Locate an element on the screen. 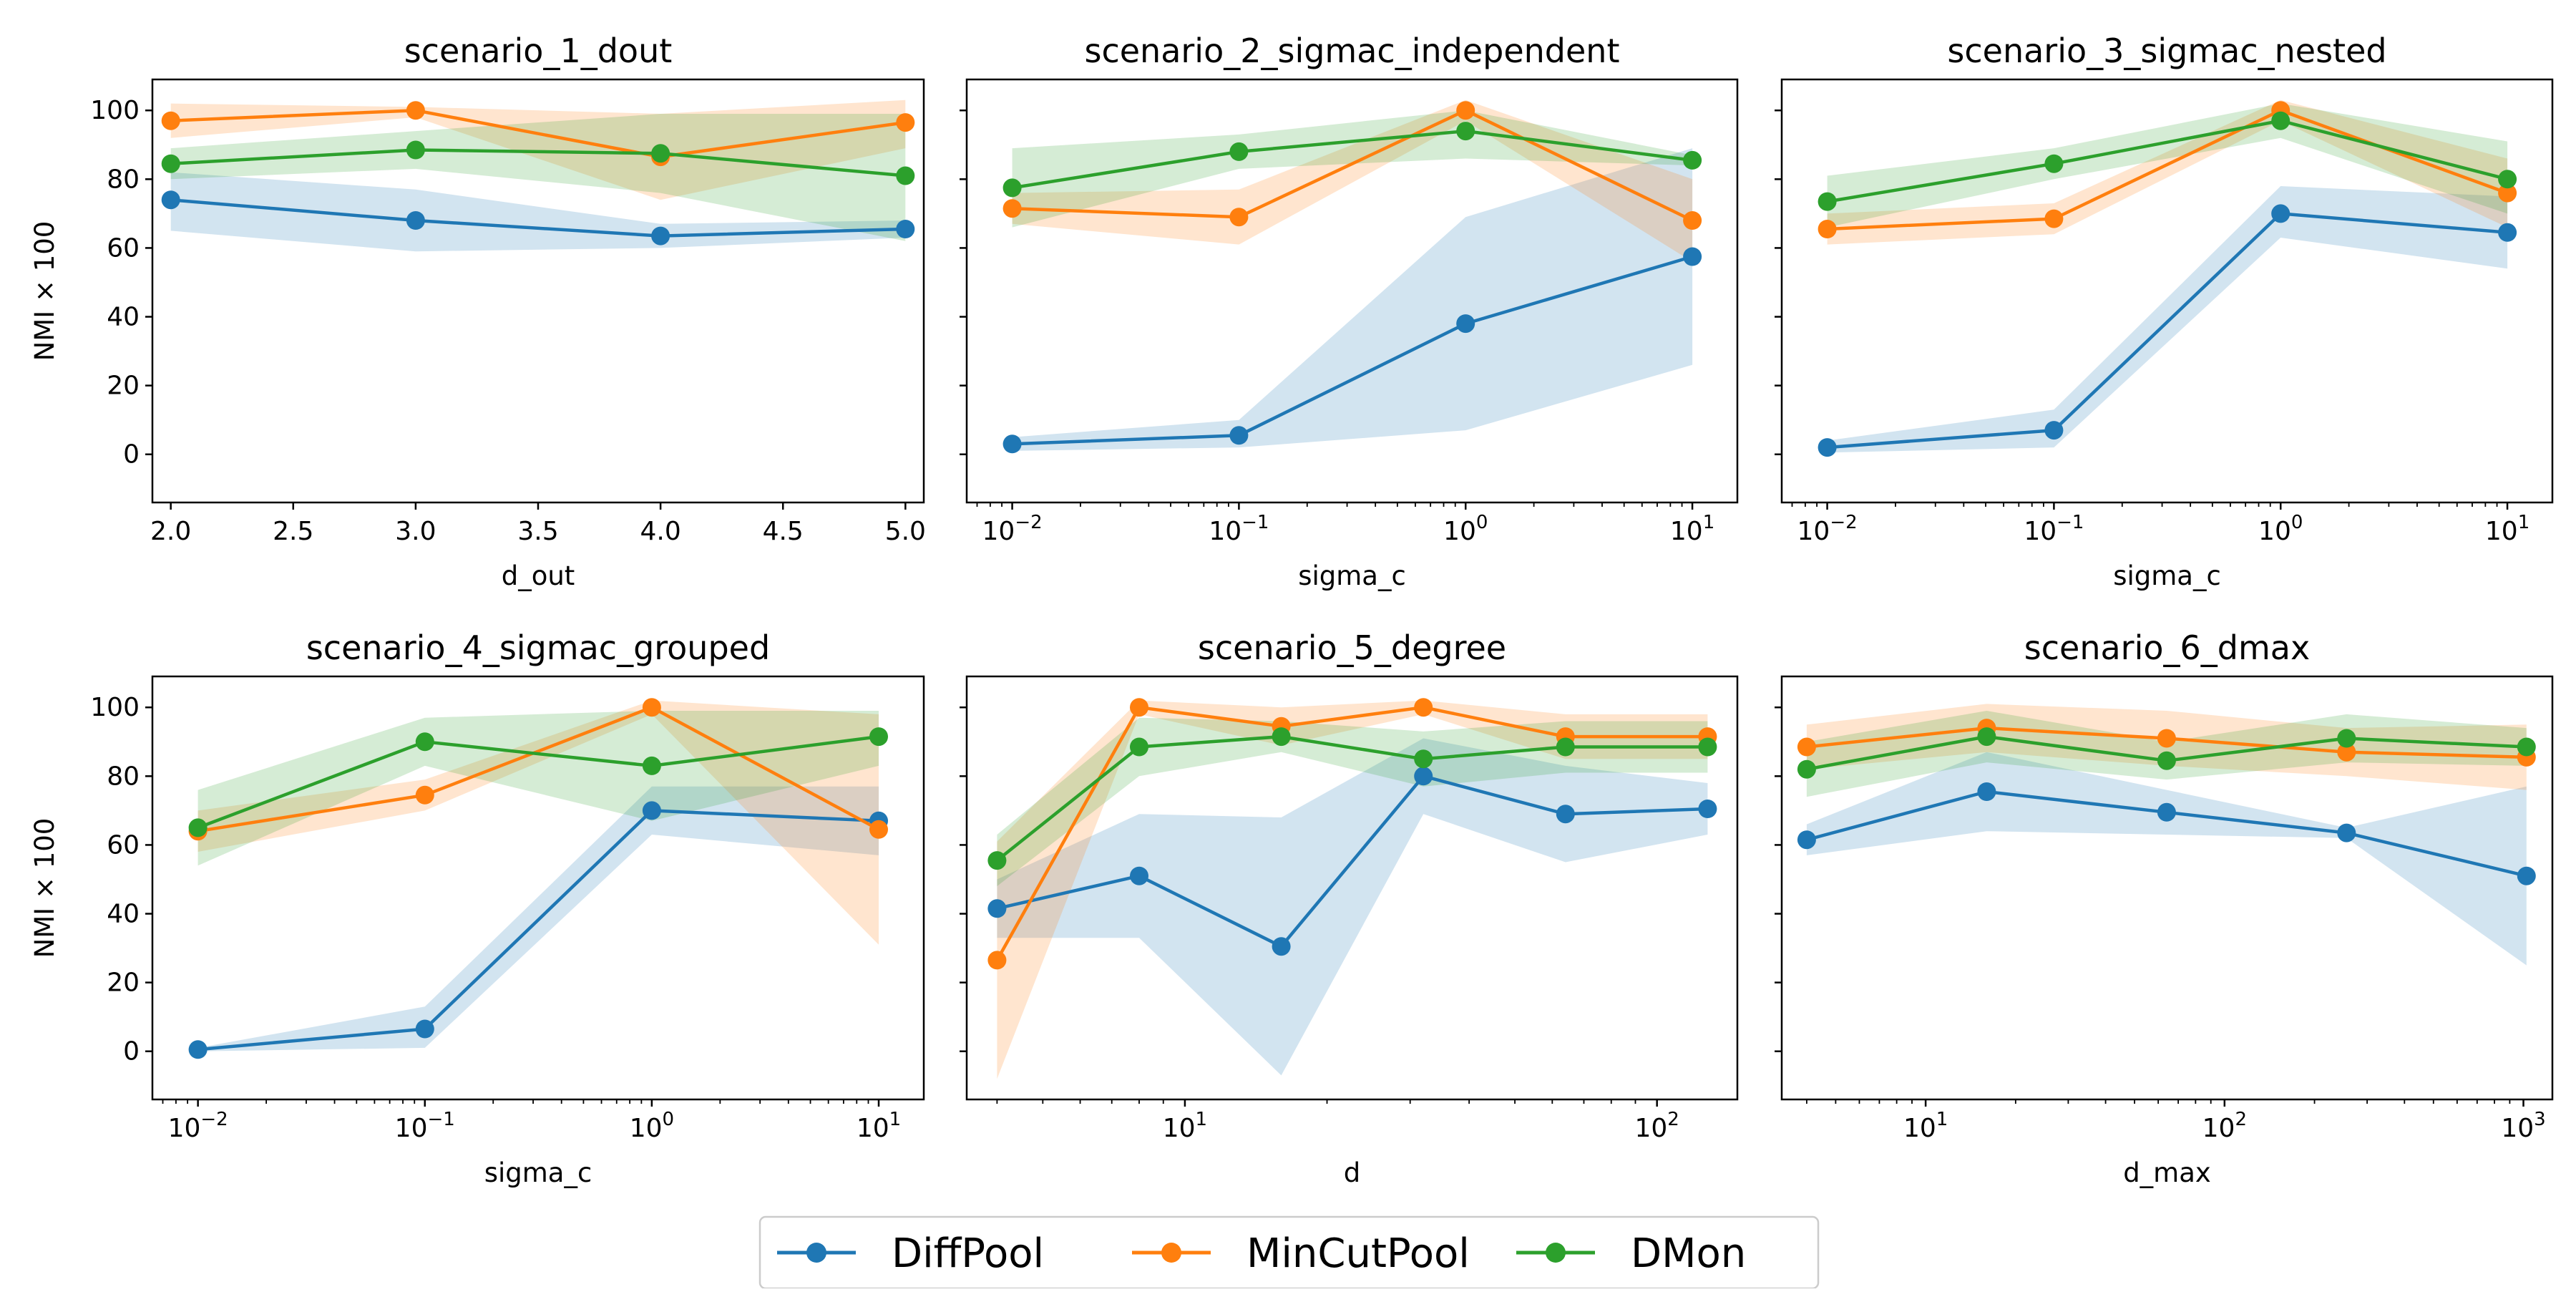 The image size is (2576, 1292). legend-item-dmon: DMon is located at coordinates (1631, 1253).